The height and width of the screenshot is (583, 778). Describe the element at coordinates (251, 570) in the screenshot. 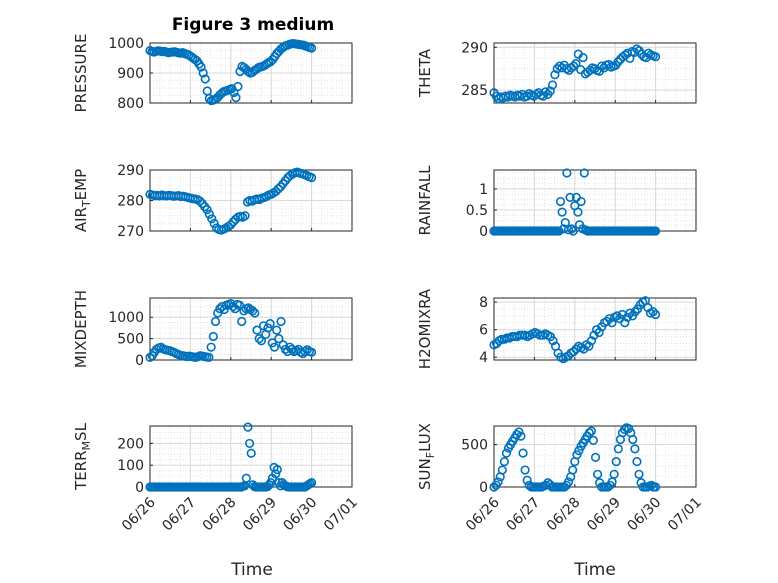

I see `x-axis-label-left: Time` at that location.